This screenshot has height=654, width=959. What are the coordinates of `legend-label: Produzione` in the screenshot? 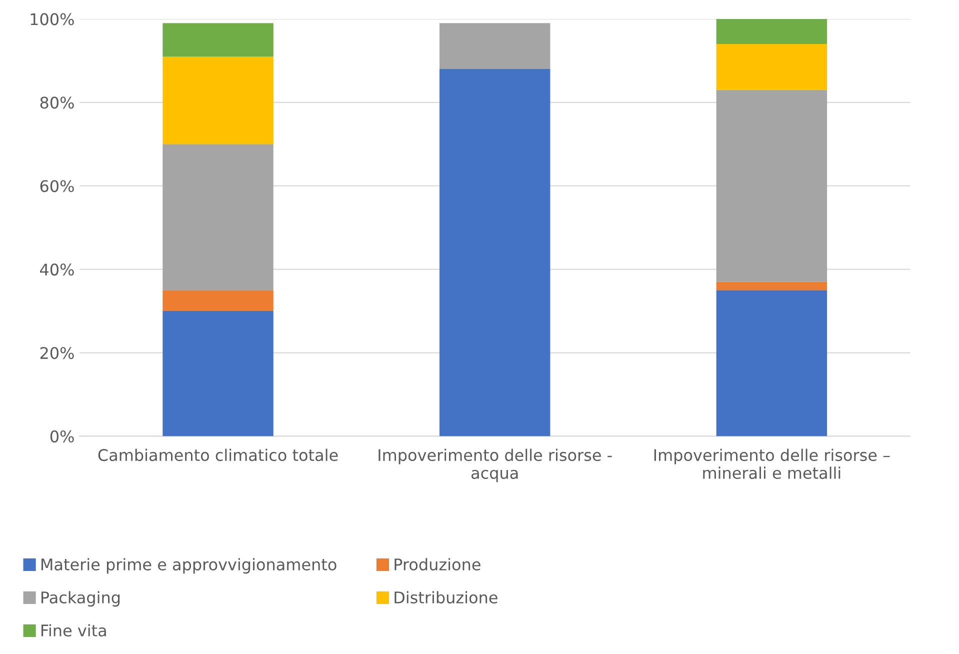 It's located at (437, 564).